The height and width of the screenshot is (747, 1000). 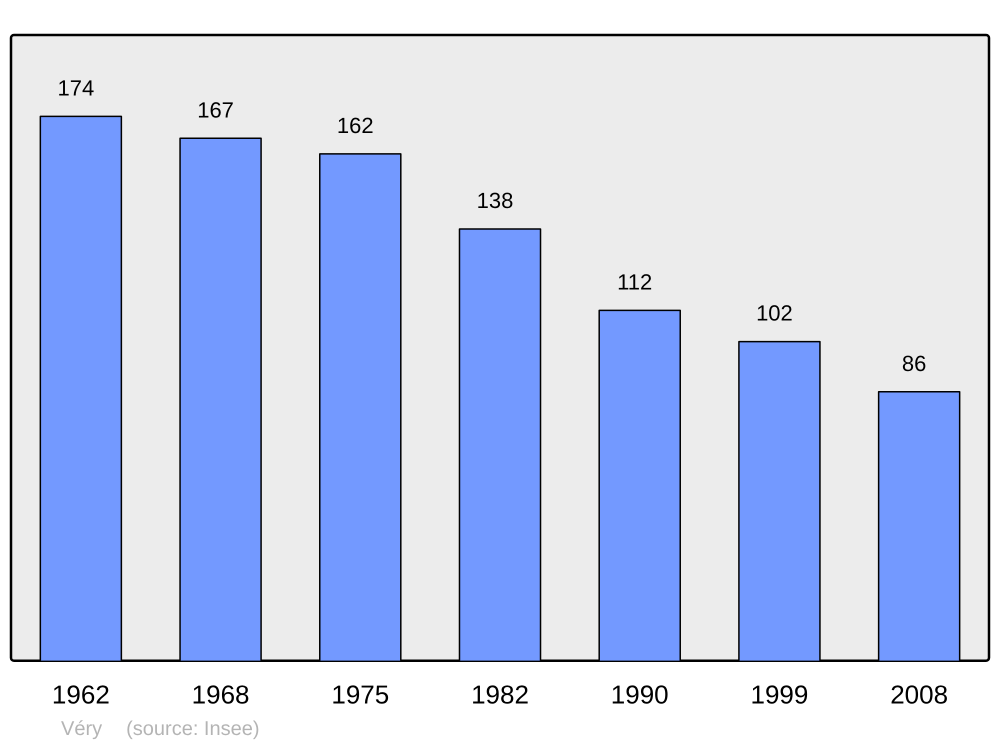 I want to click on text: (source: Insee), so click(x=193, y=729).